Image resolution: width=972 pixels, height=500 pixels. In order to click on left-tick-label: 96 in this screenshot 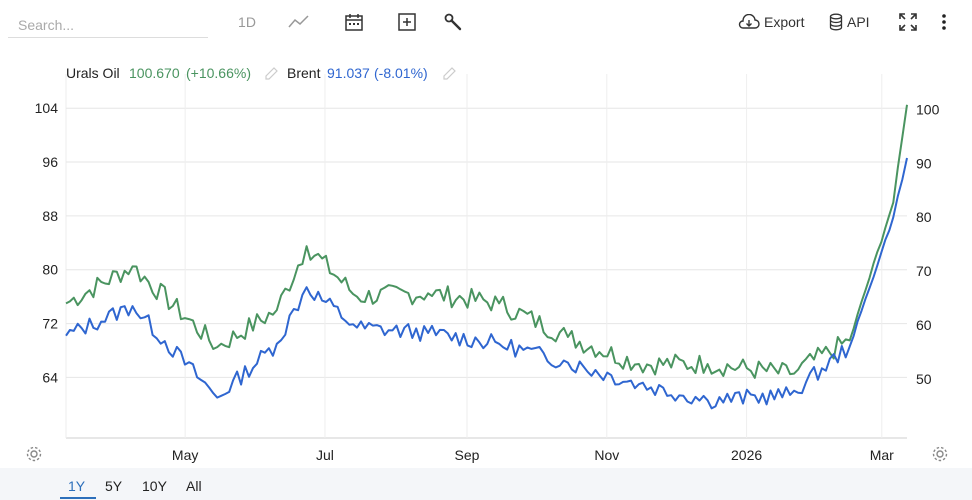, I will do `click(50, 162)`.